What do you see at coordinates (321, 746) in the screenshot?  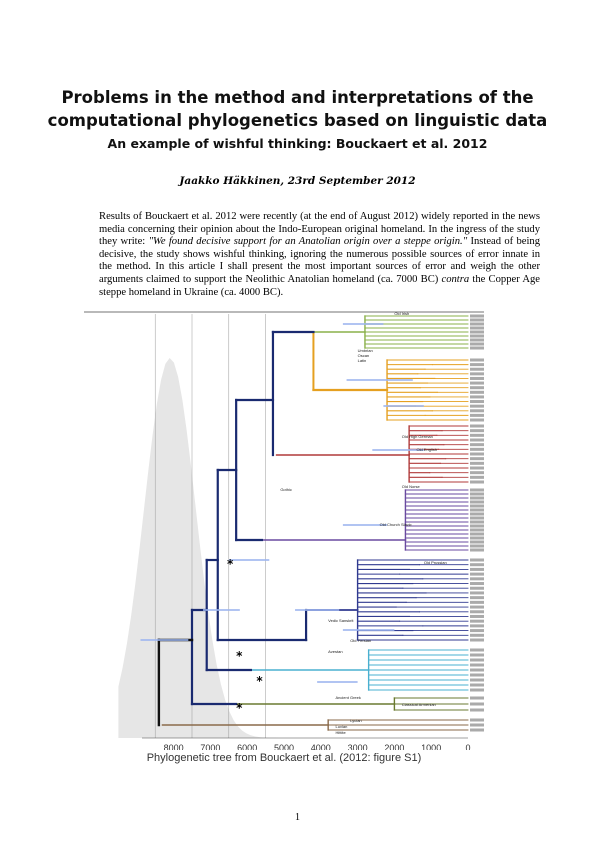 I see `tick-label-4: 4000` at bounding box center [321, 746].